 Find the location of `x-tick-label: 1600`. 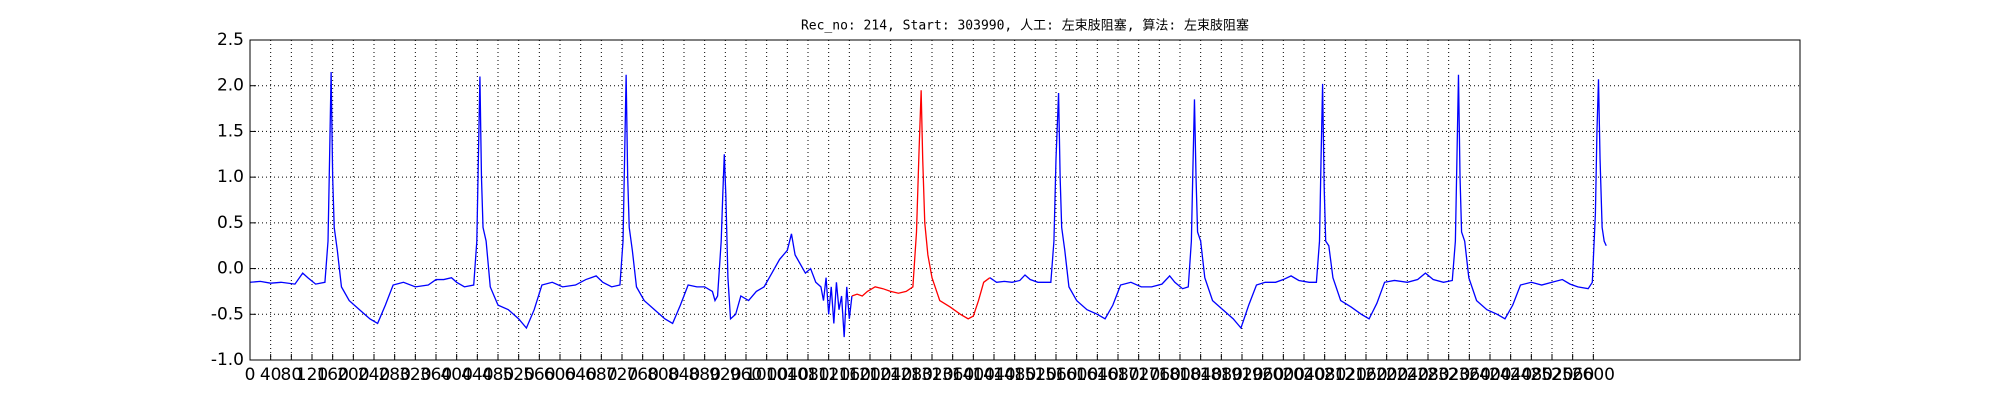

x-tick-label: 1600 is located at coordinates (1076, 375).